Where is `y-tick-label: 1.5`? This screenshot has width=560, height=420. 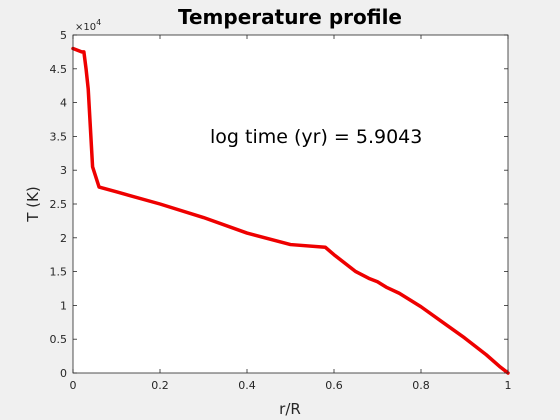 y-tick-label: 1.5 is located at coordinates (59, 272).